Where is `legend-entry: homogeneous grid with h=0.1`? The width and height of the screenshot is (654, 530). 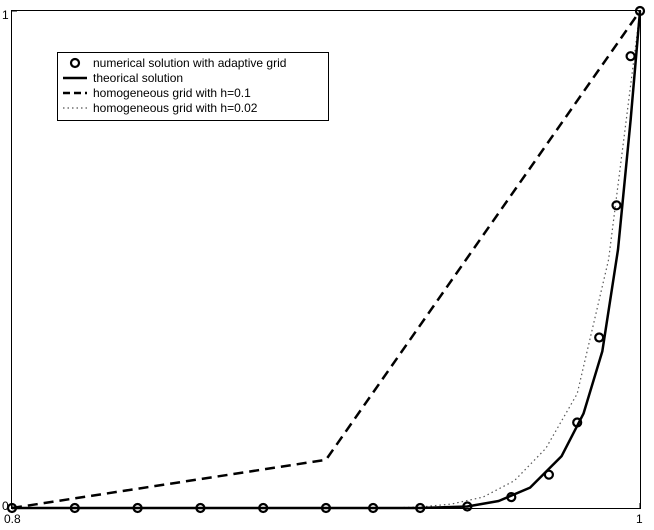 legend-entry: homogeneous grid with h=0.1 is located at coordinates (157, 93).